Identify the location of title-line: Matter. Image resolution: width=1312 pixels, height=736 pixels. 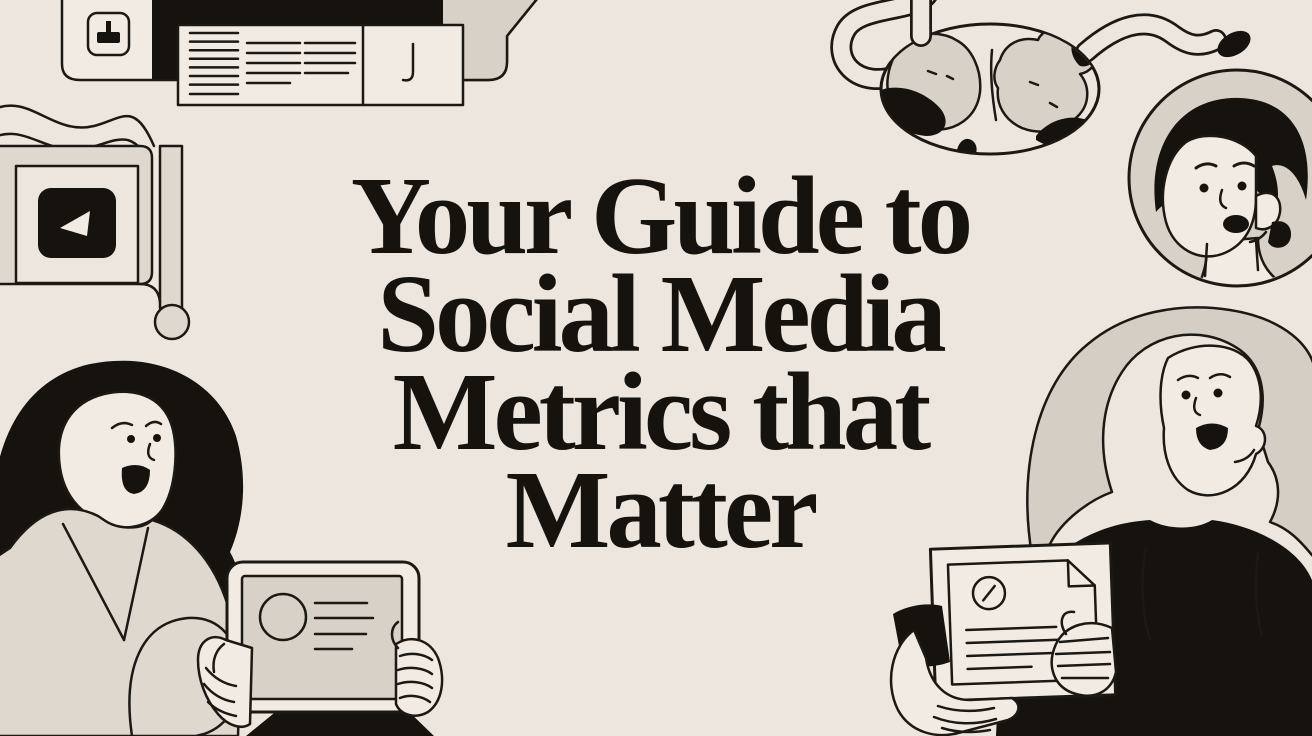
(662, 510).